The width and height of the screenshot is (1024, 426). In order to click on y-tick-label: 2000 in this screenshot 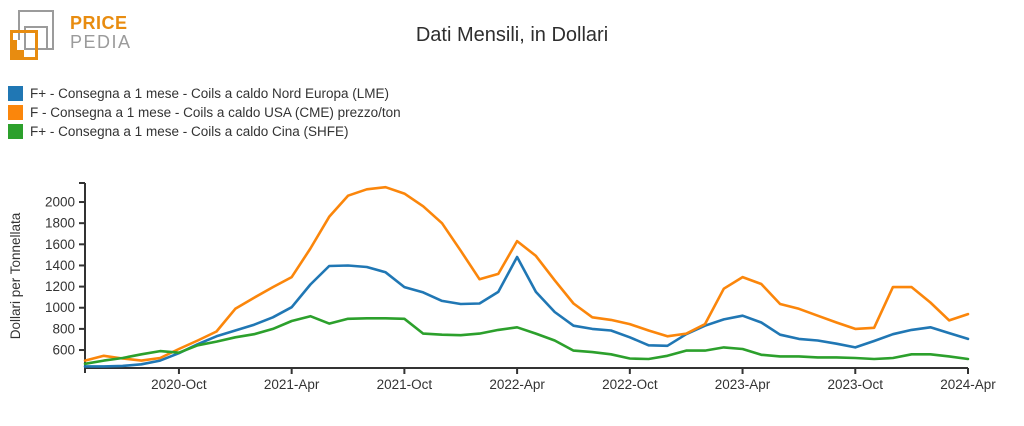, I will do `click(60, 202)`.